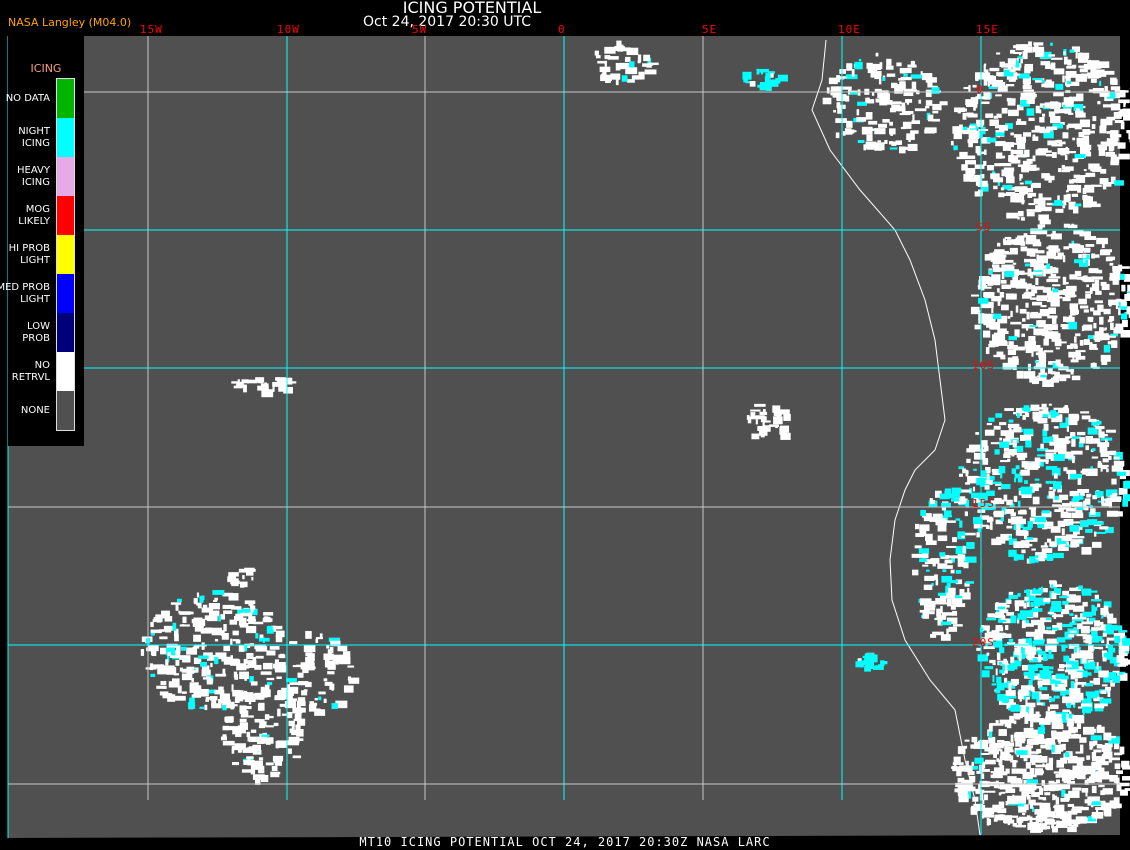 This screenshot has width=1130, height=850. Describe the element at coordinates (65, 293) in the screenshot. I see `legend-swatch` at that location.